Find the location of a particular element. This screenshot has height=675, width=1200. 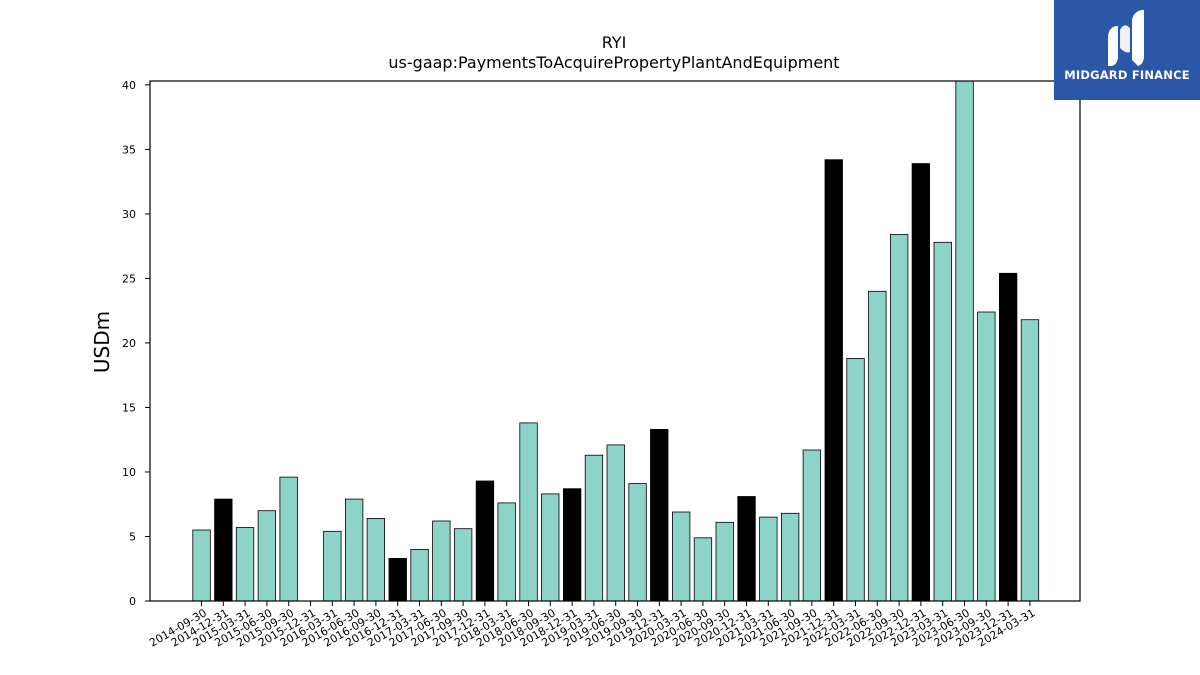

midgard-m-logo-icon is located at coordinates (1126, 38).